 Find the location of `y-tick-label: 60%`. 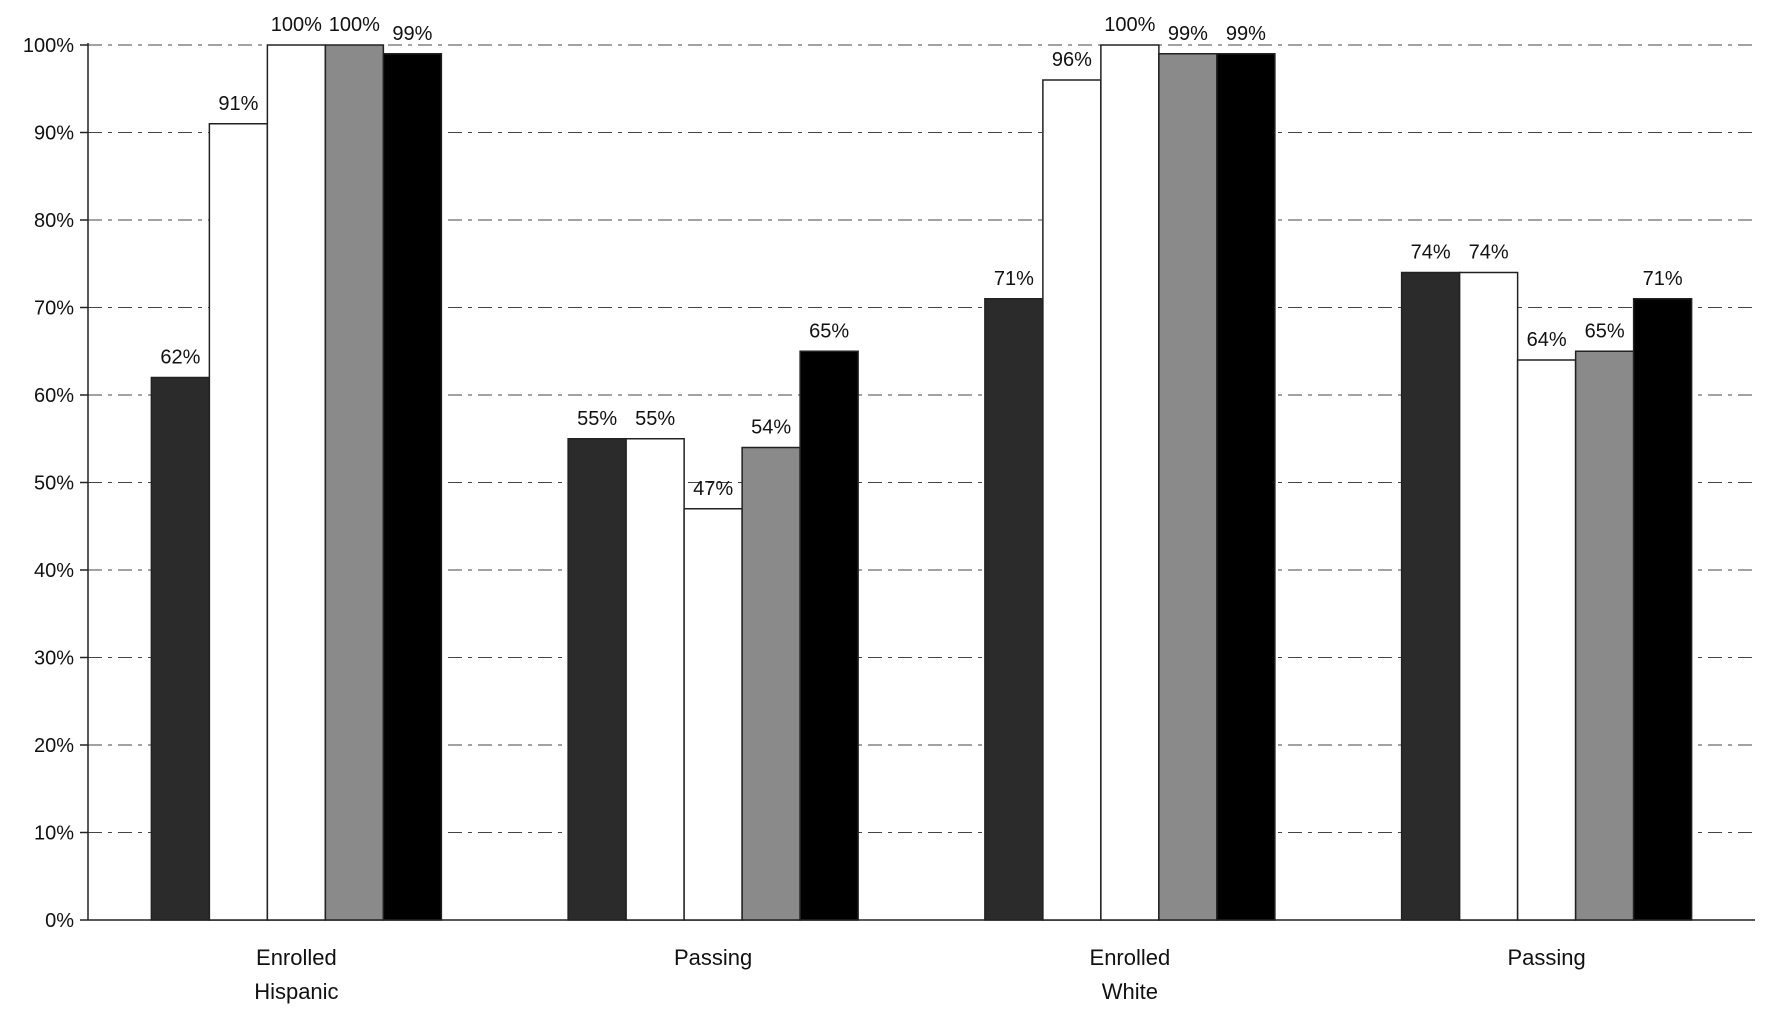

y-tick-label: 60% is located at coordinates (54, 396).